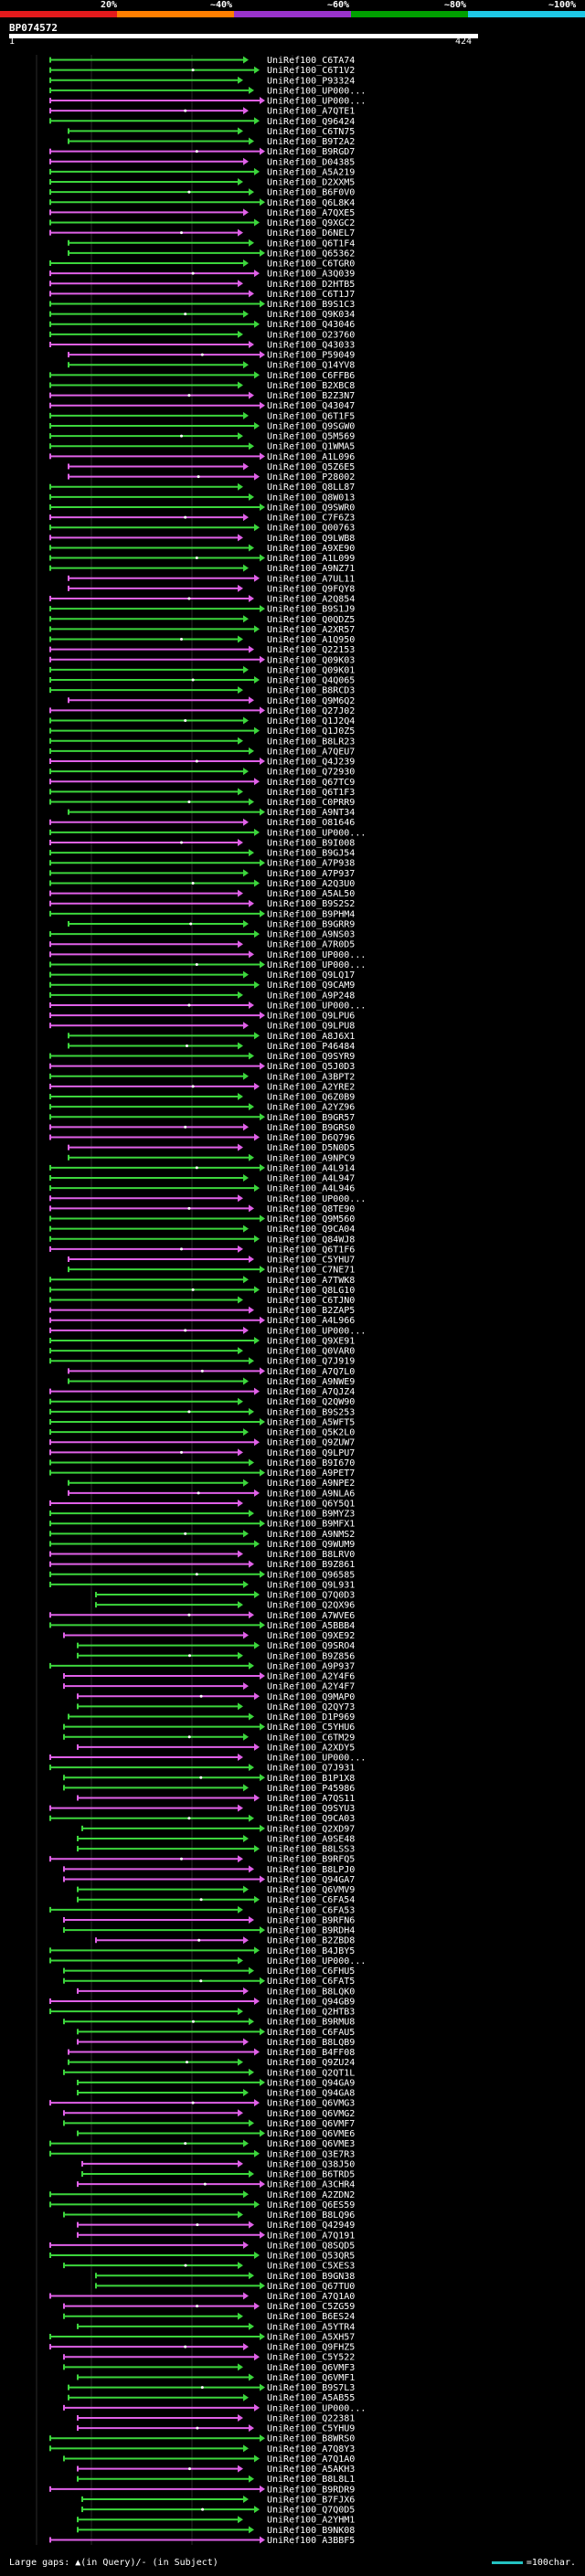 This screenshot has height=2576, width=585. Describe the element at coordinates (311, 1098) in the screenshot. I see `hit-label: UniRef100_Q6Z0B9` at that location.